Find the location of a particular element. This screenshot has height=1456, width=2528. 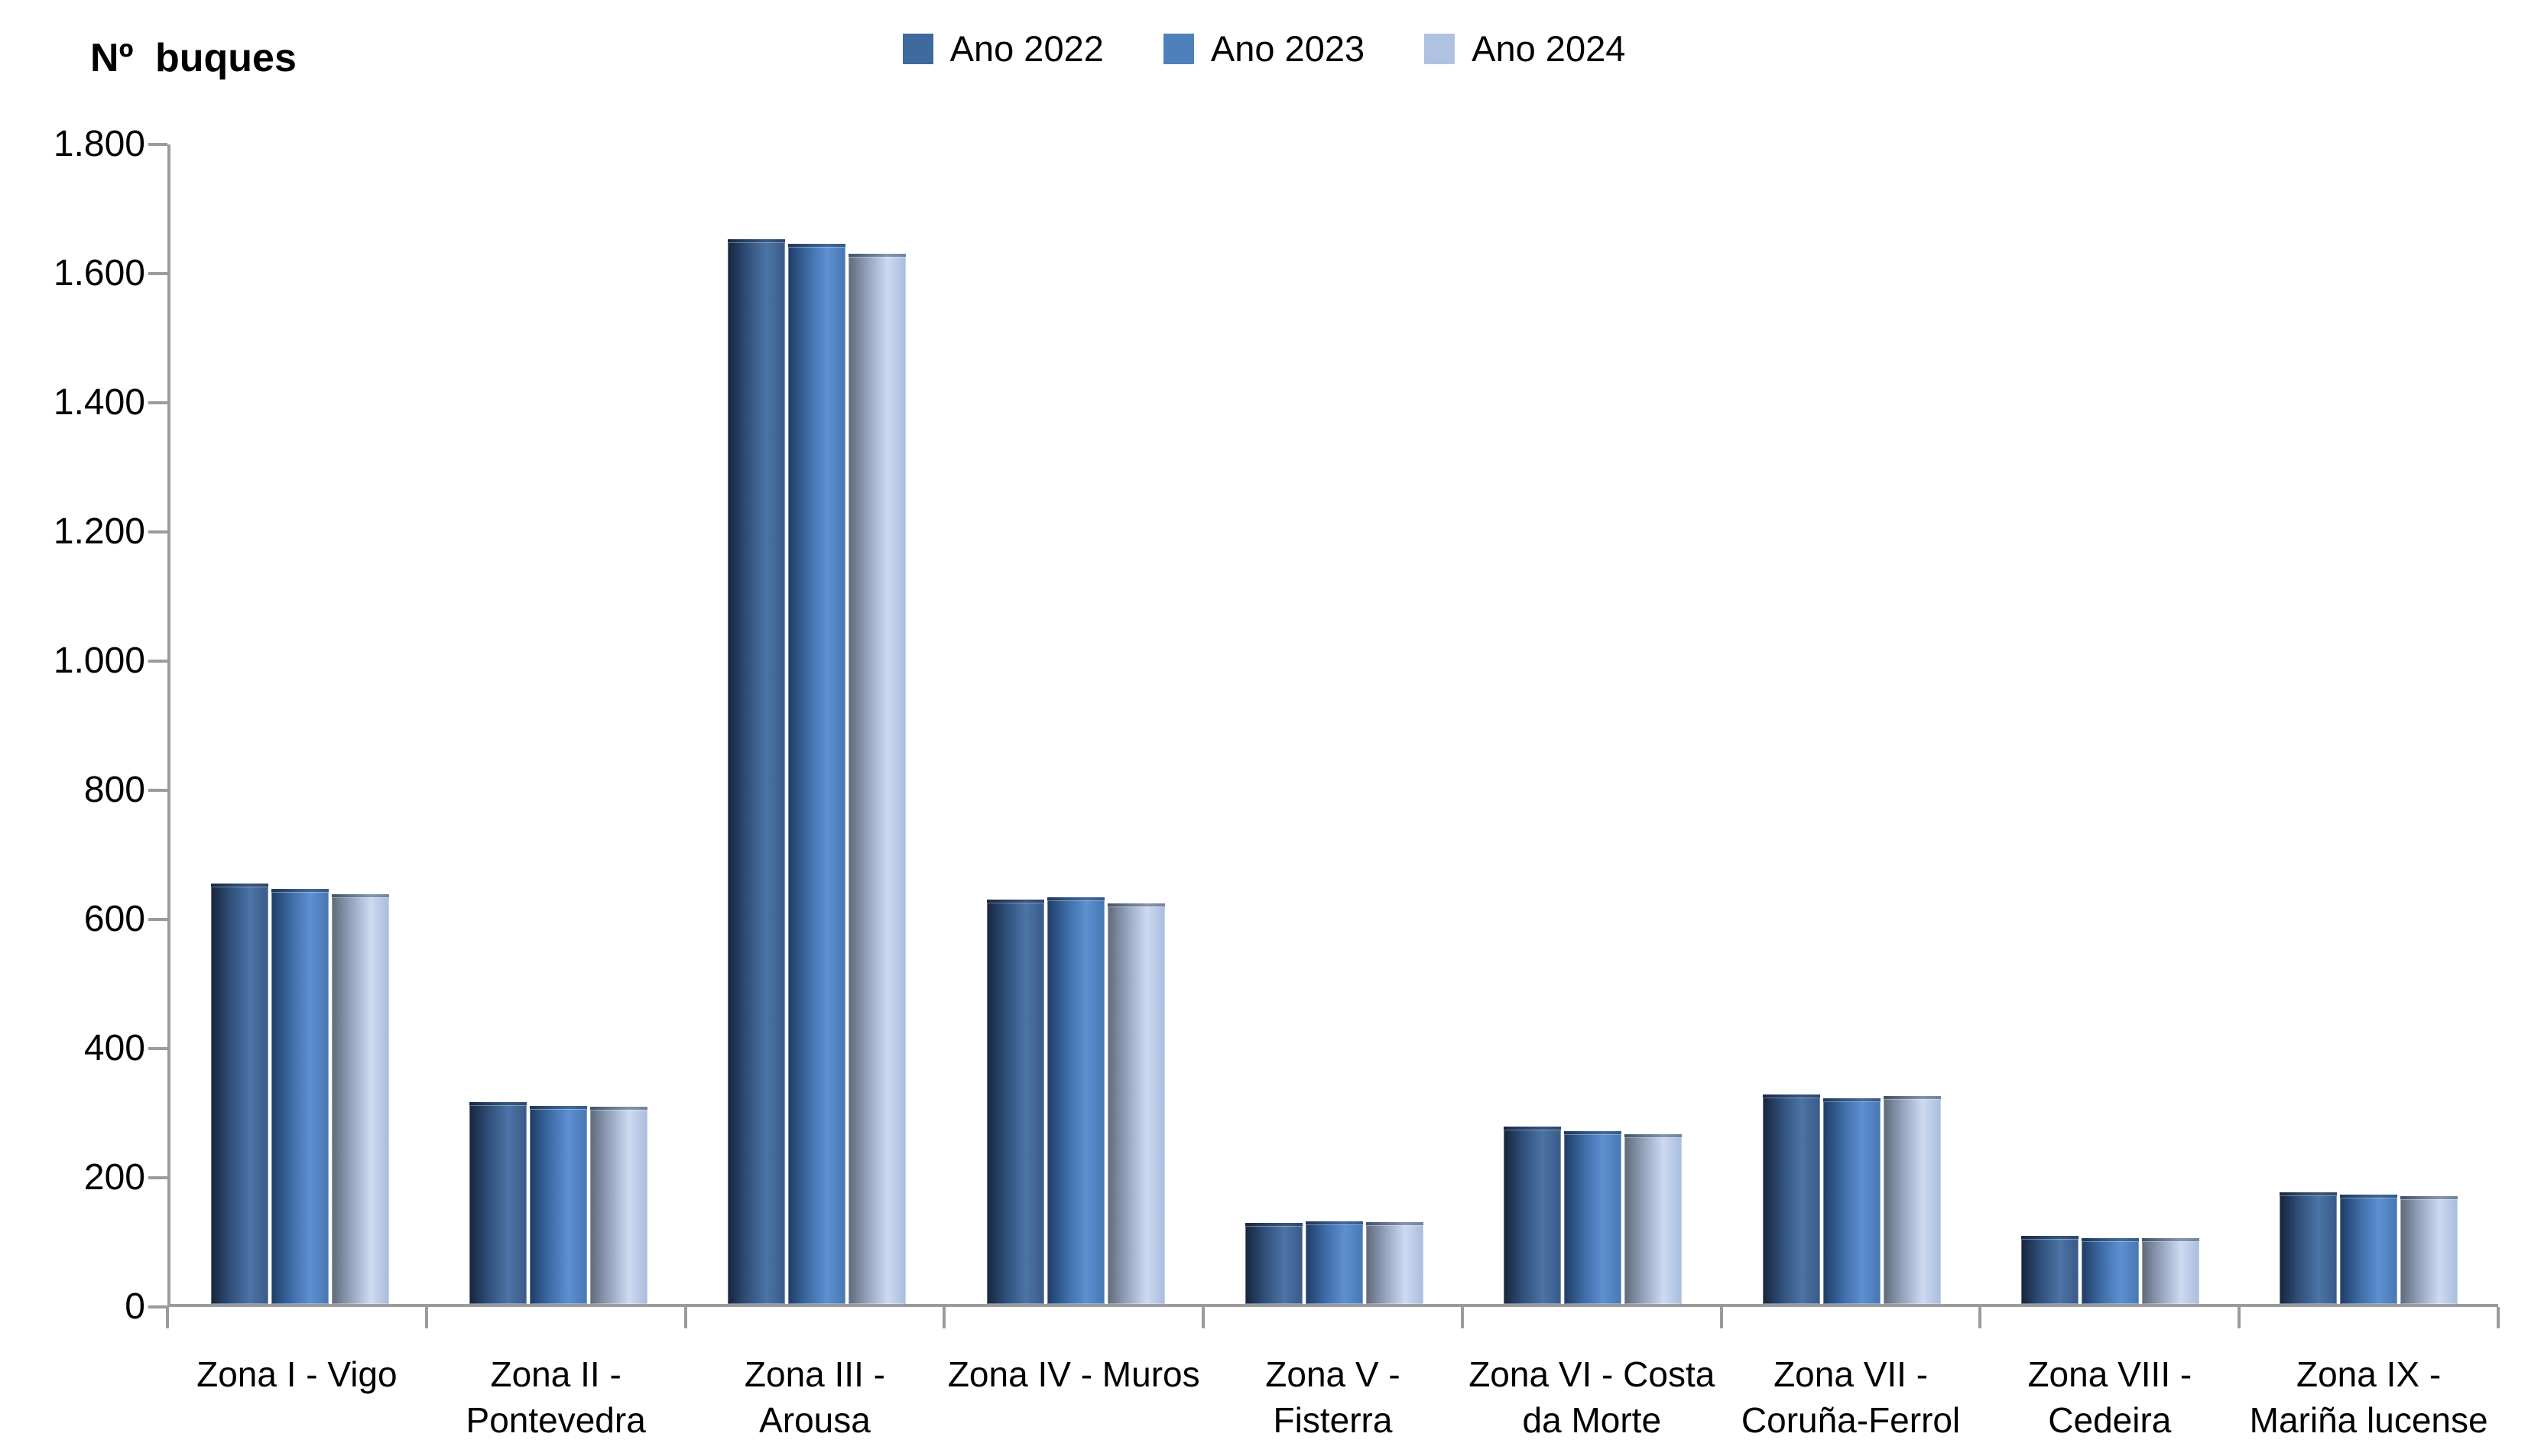

x-axis-category-label: Zona II - Pontevedra is located at coordinates (556, 1397).